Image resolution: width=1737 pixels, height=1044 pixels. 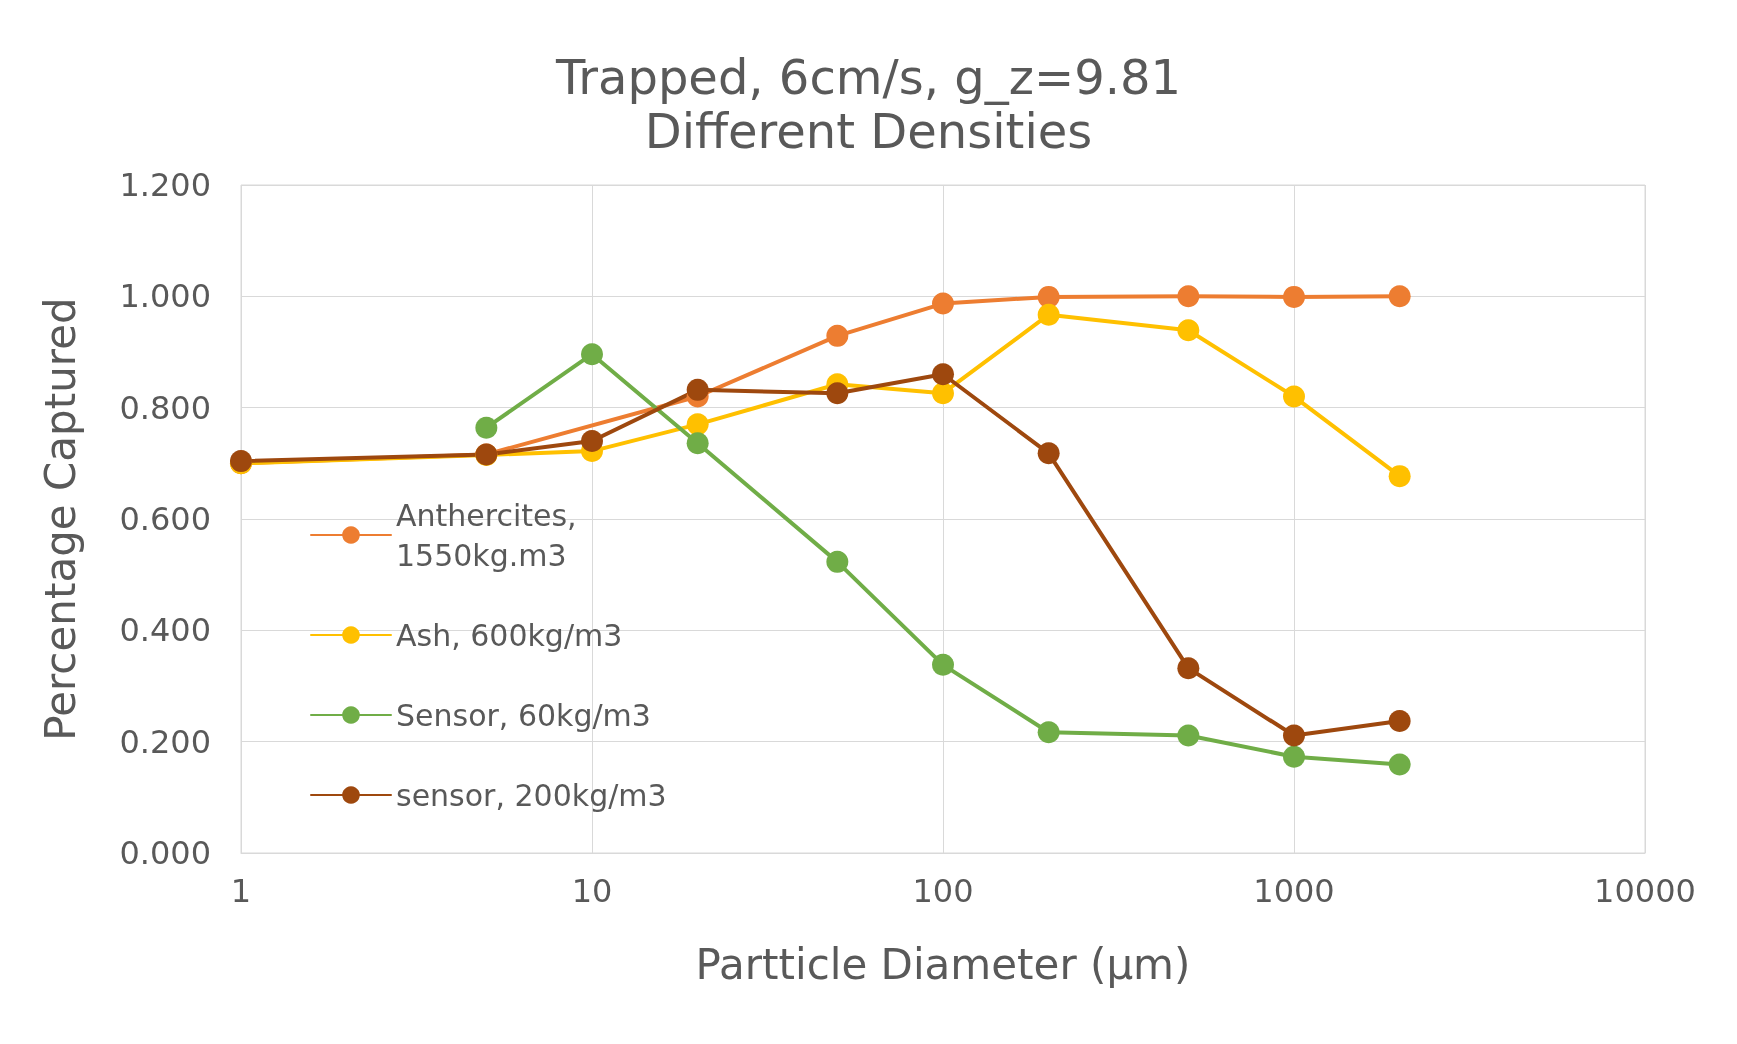 I want to click on x-tick-label: 10000, so click(x=1645, y=891).